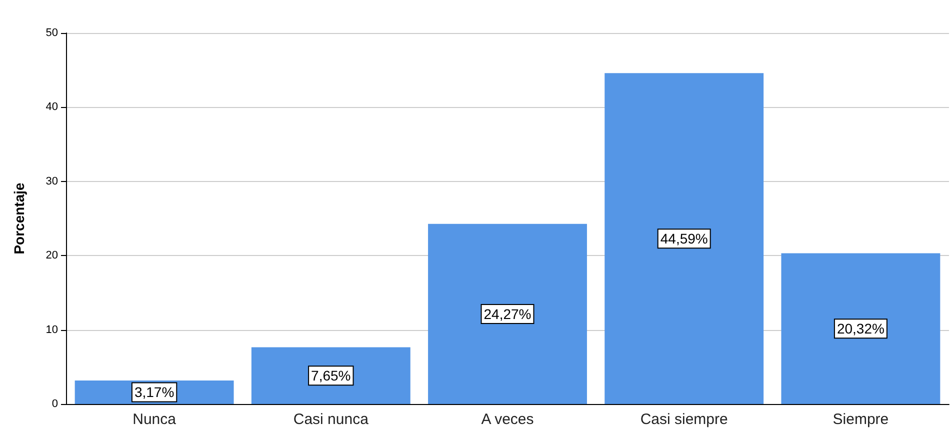 The image size is (951, 434). I want to click on data-label: 44,59%, so click(684, 238).